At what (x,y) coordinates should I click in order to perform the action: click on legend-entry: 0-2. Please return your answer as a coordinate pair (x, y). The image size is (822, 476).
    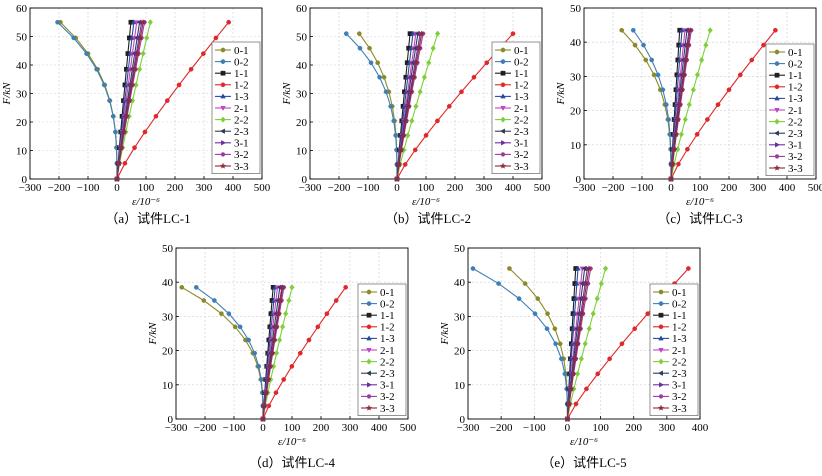
    Looking at the image, I should click on (241, 62).